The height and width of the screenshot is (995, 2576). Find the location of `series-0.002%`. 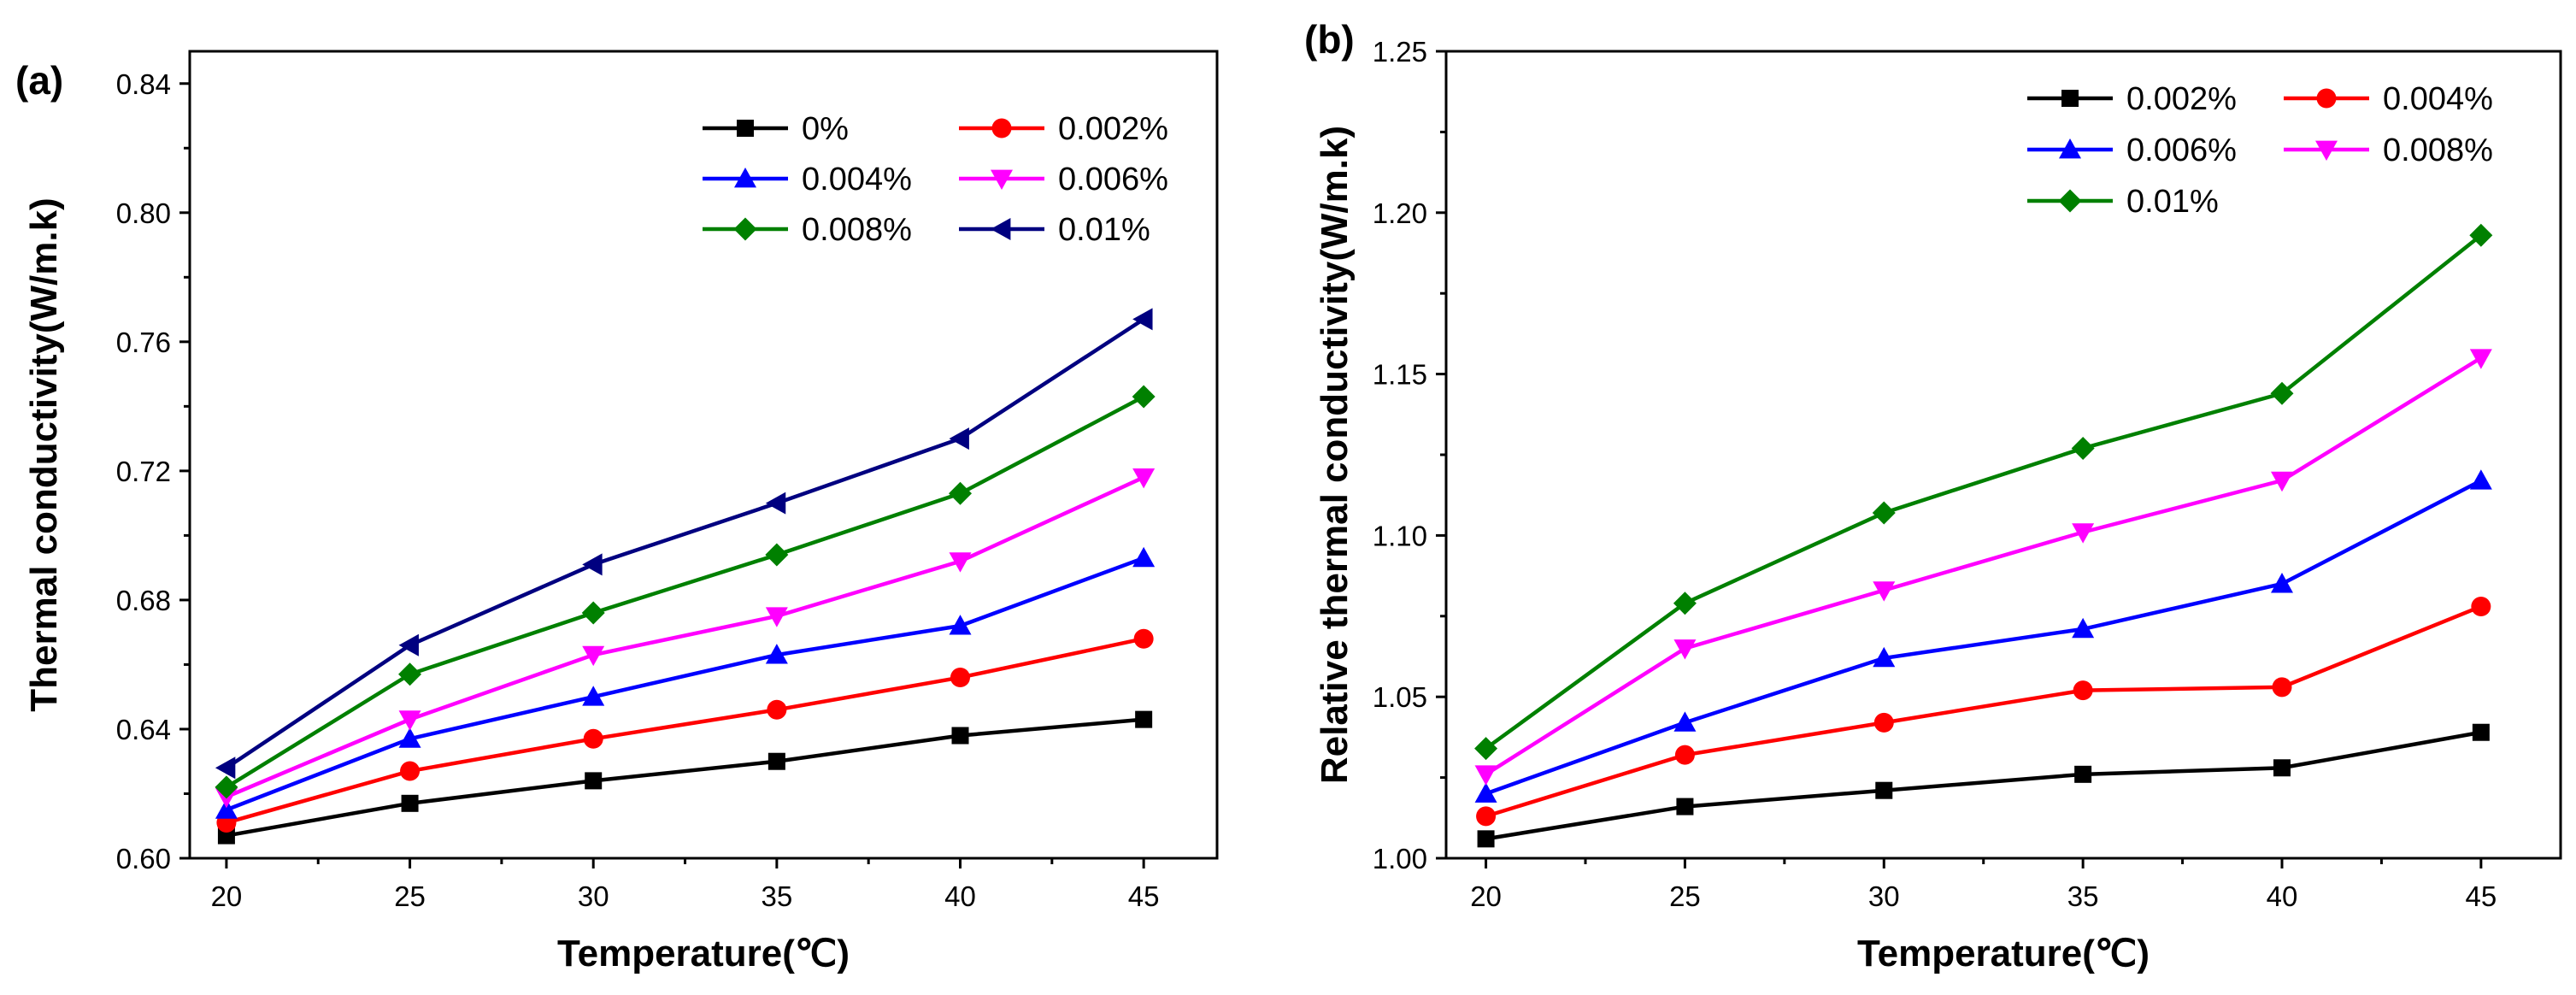

series-0.002% is located at coordinates (1983, 785).